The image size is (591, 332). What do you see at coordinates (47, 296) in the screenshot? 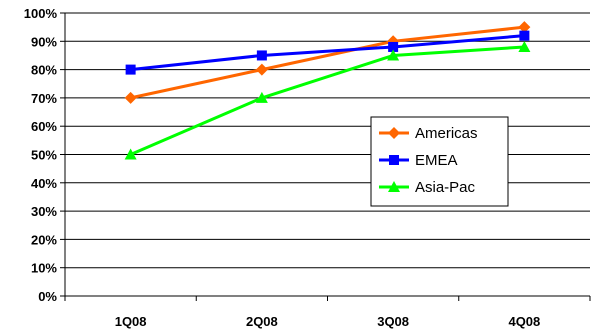
I see `y-tick-label: 0%` at bounding box center [47, 296].